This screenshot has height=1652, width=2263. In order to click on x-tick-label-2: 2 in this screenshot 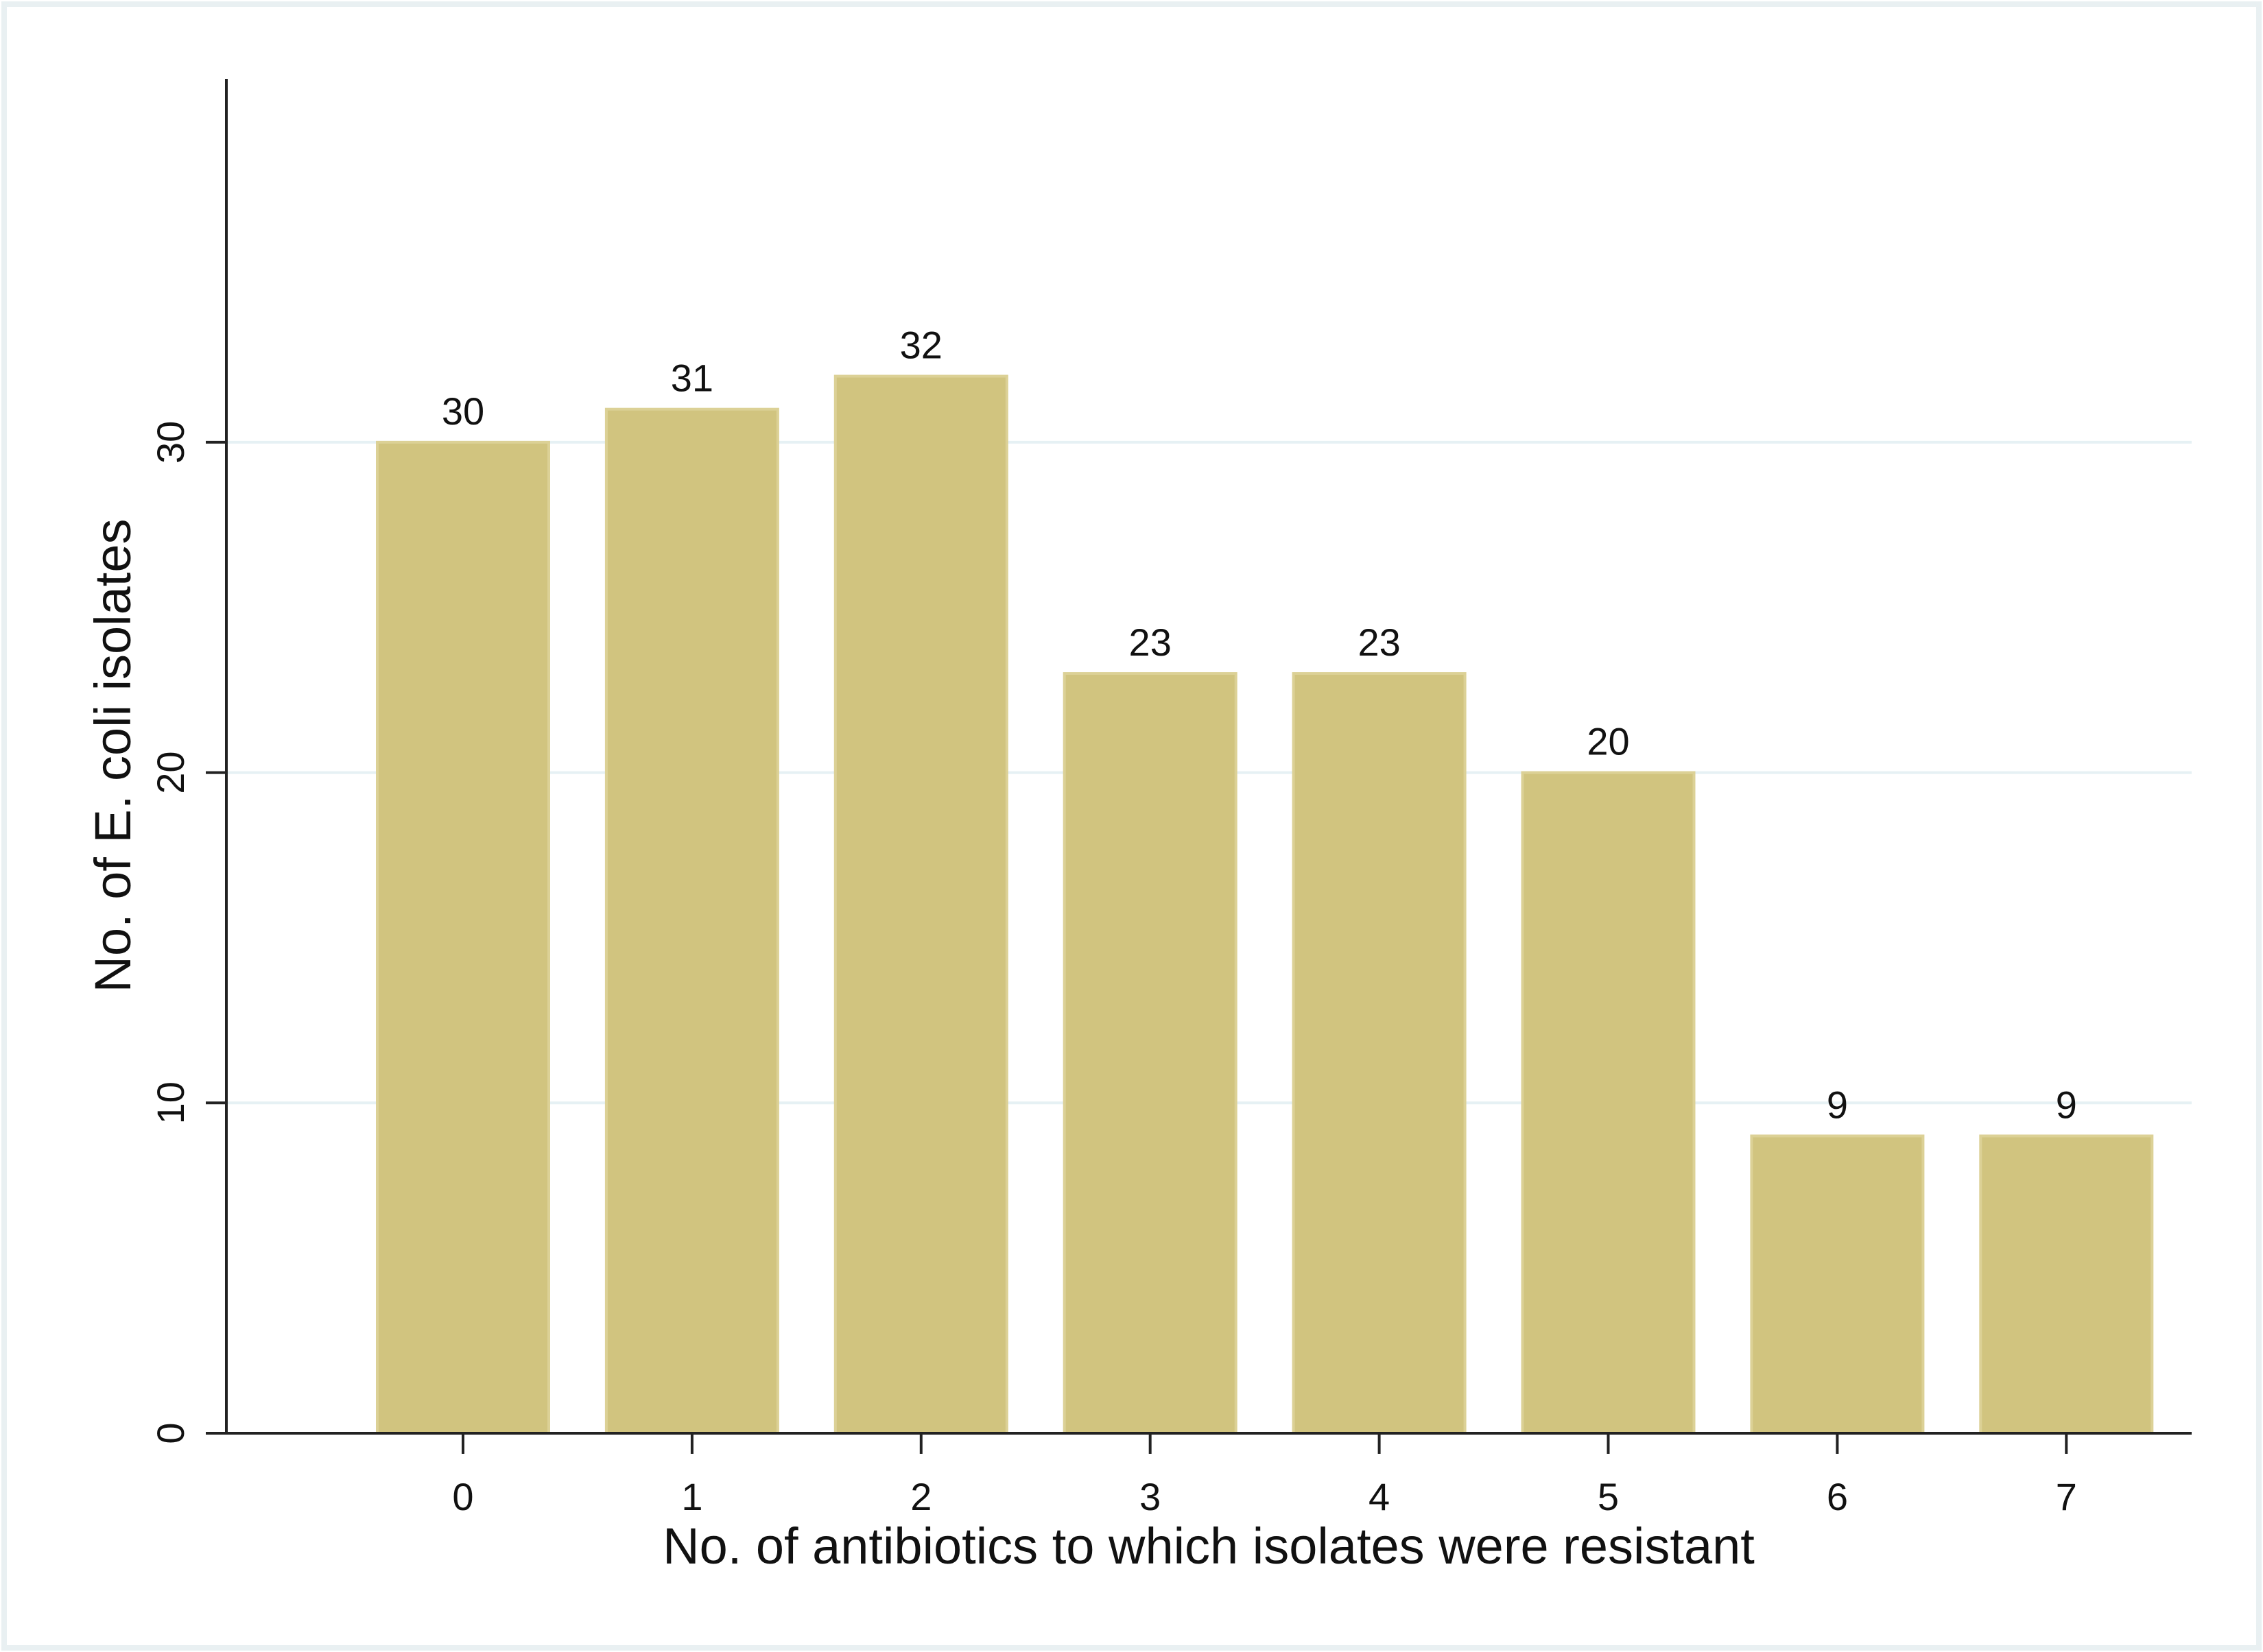, I will do `click(921, 1496)`.